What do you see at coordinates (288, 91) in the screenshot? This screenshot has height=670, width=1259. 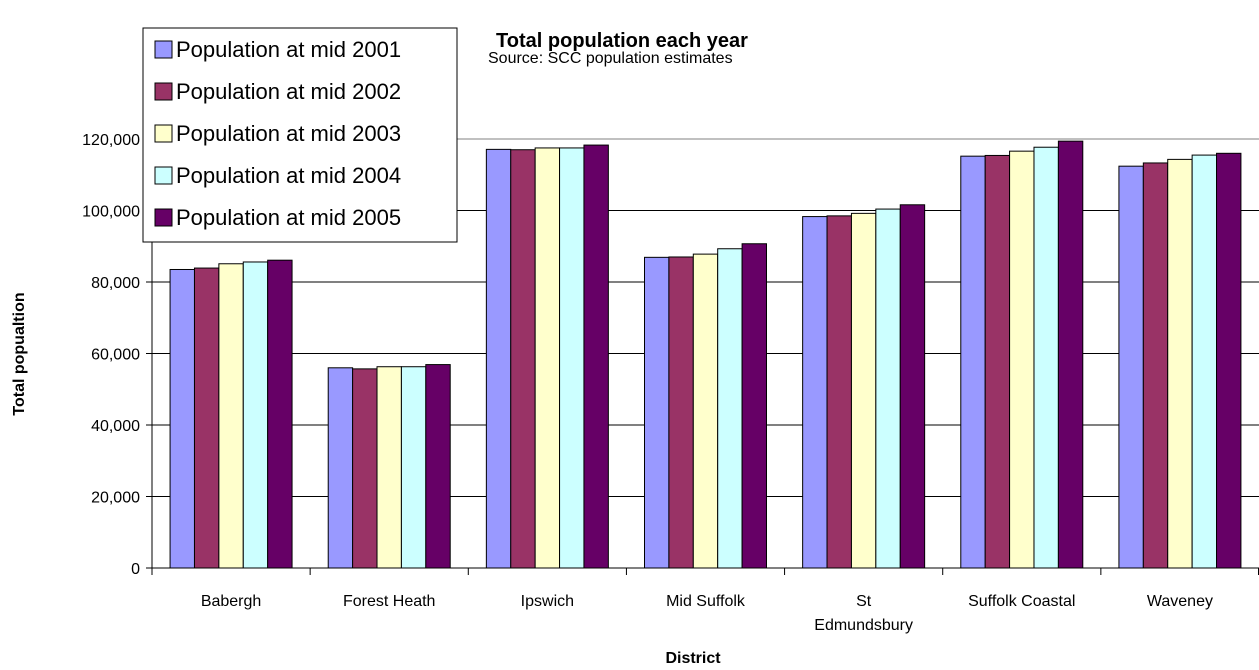 I see `legend-label: Population at mid 2002` at bounding box center [288, 91].